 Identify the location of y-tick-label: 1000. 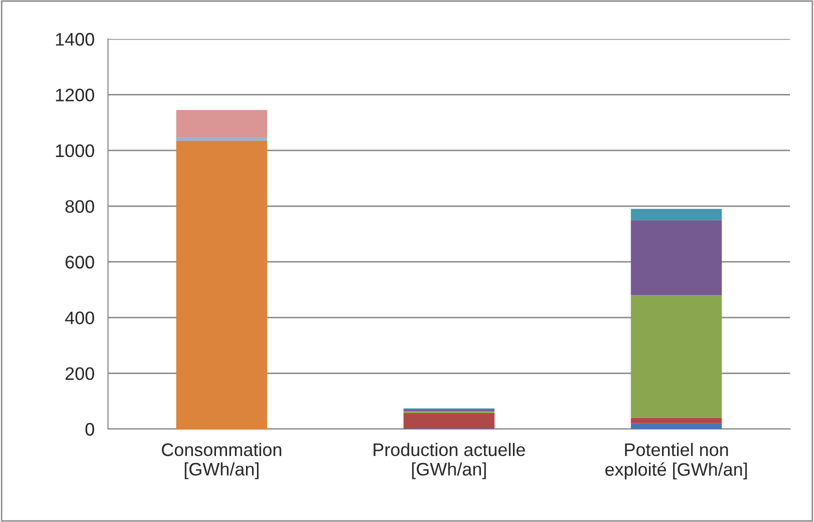
(75, 151).